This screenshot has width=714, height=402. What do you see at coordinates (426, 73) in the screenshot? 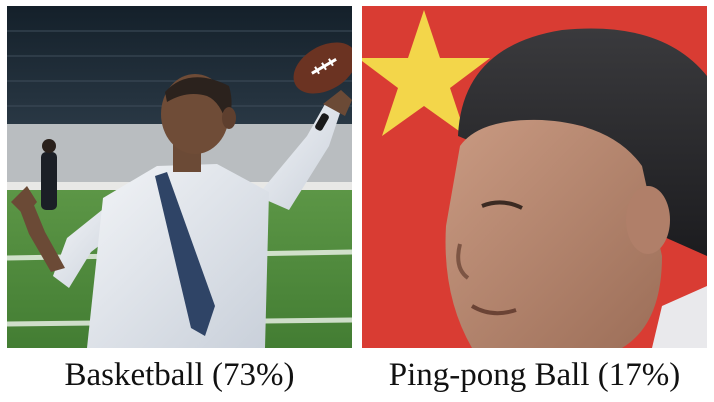
I see `flag-star-icon` at bounding box center [426, 73].